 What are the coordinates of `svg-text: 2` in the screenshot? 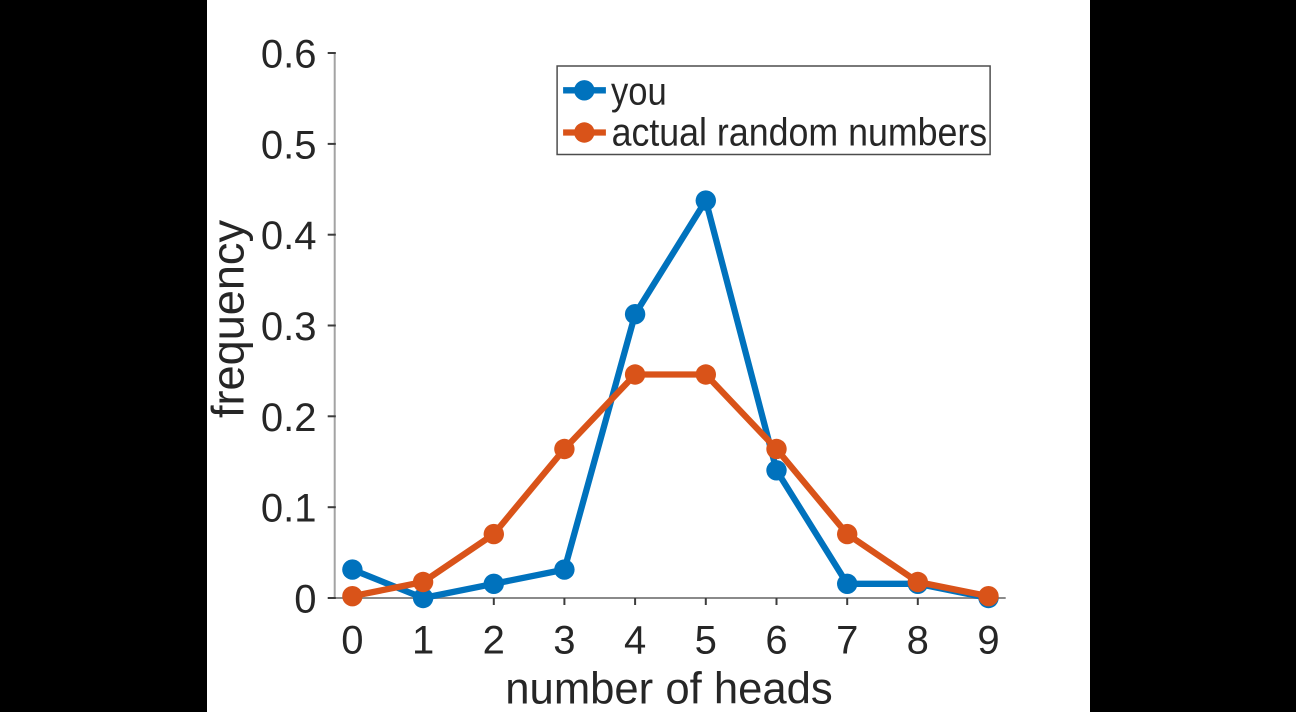 It's located at (494, 641).